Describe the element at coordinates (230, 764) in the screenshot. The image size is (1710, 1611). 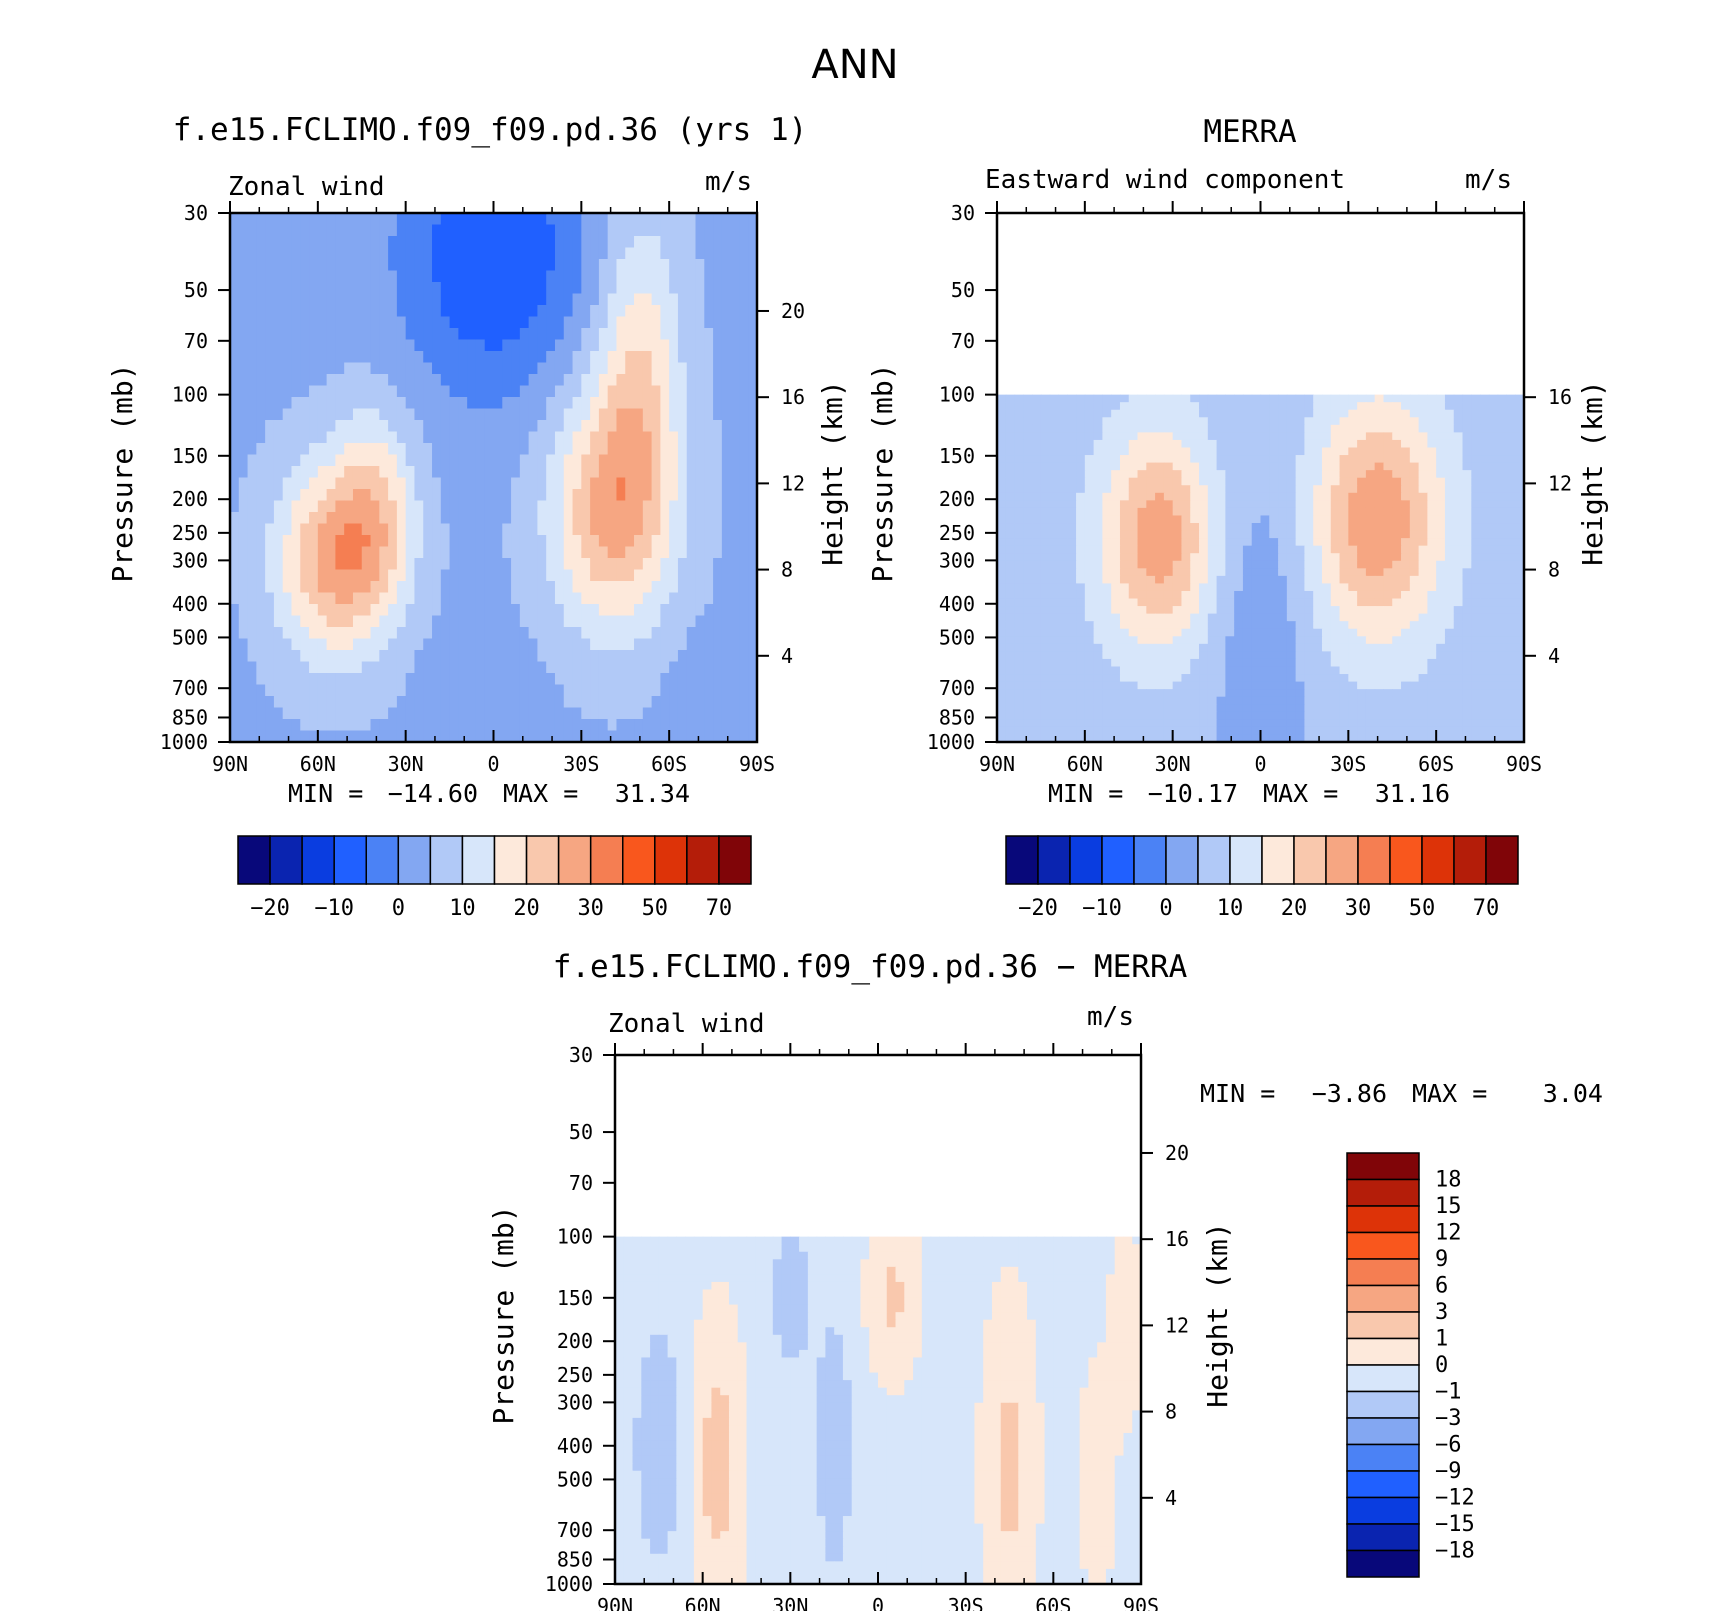
I see `x-tick-label: 90N` at that location.